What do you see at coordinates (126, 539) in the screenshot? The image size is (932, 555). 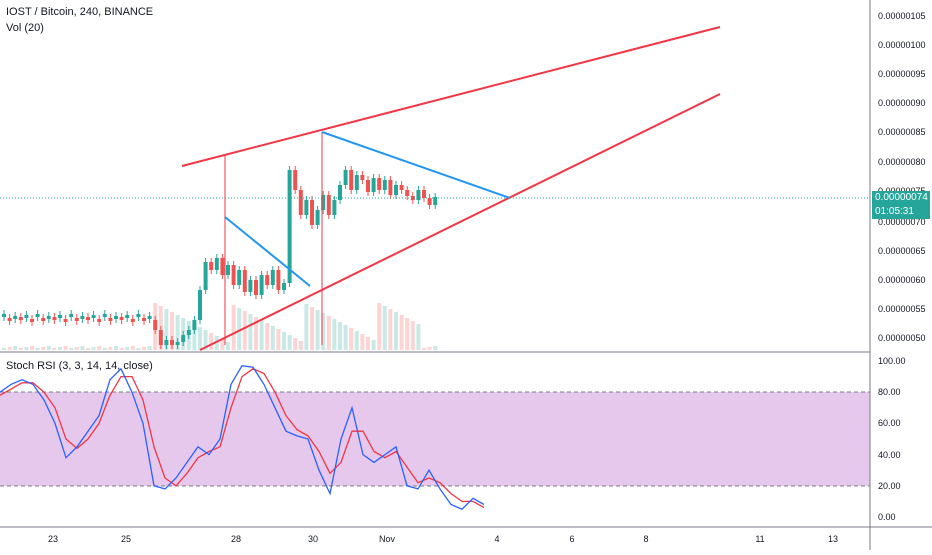 I see `date-axis-tick-label: 25` at bounding box center [126, 539].